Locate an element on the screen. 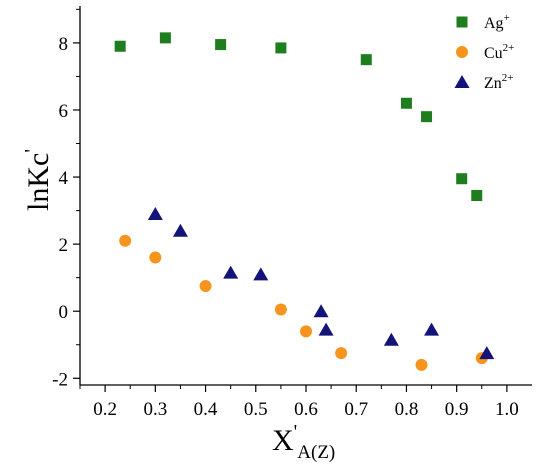  ag-legend-name: Ag is located at coordinates (494, 23).